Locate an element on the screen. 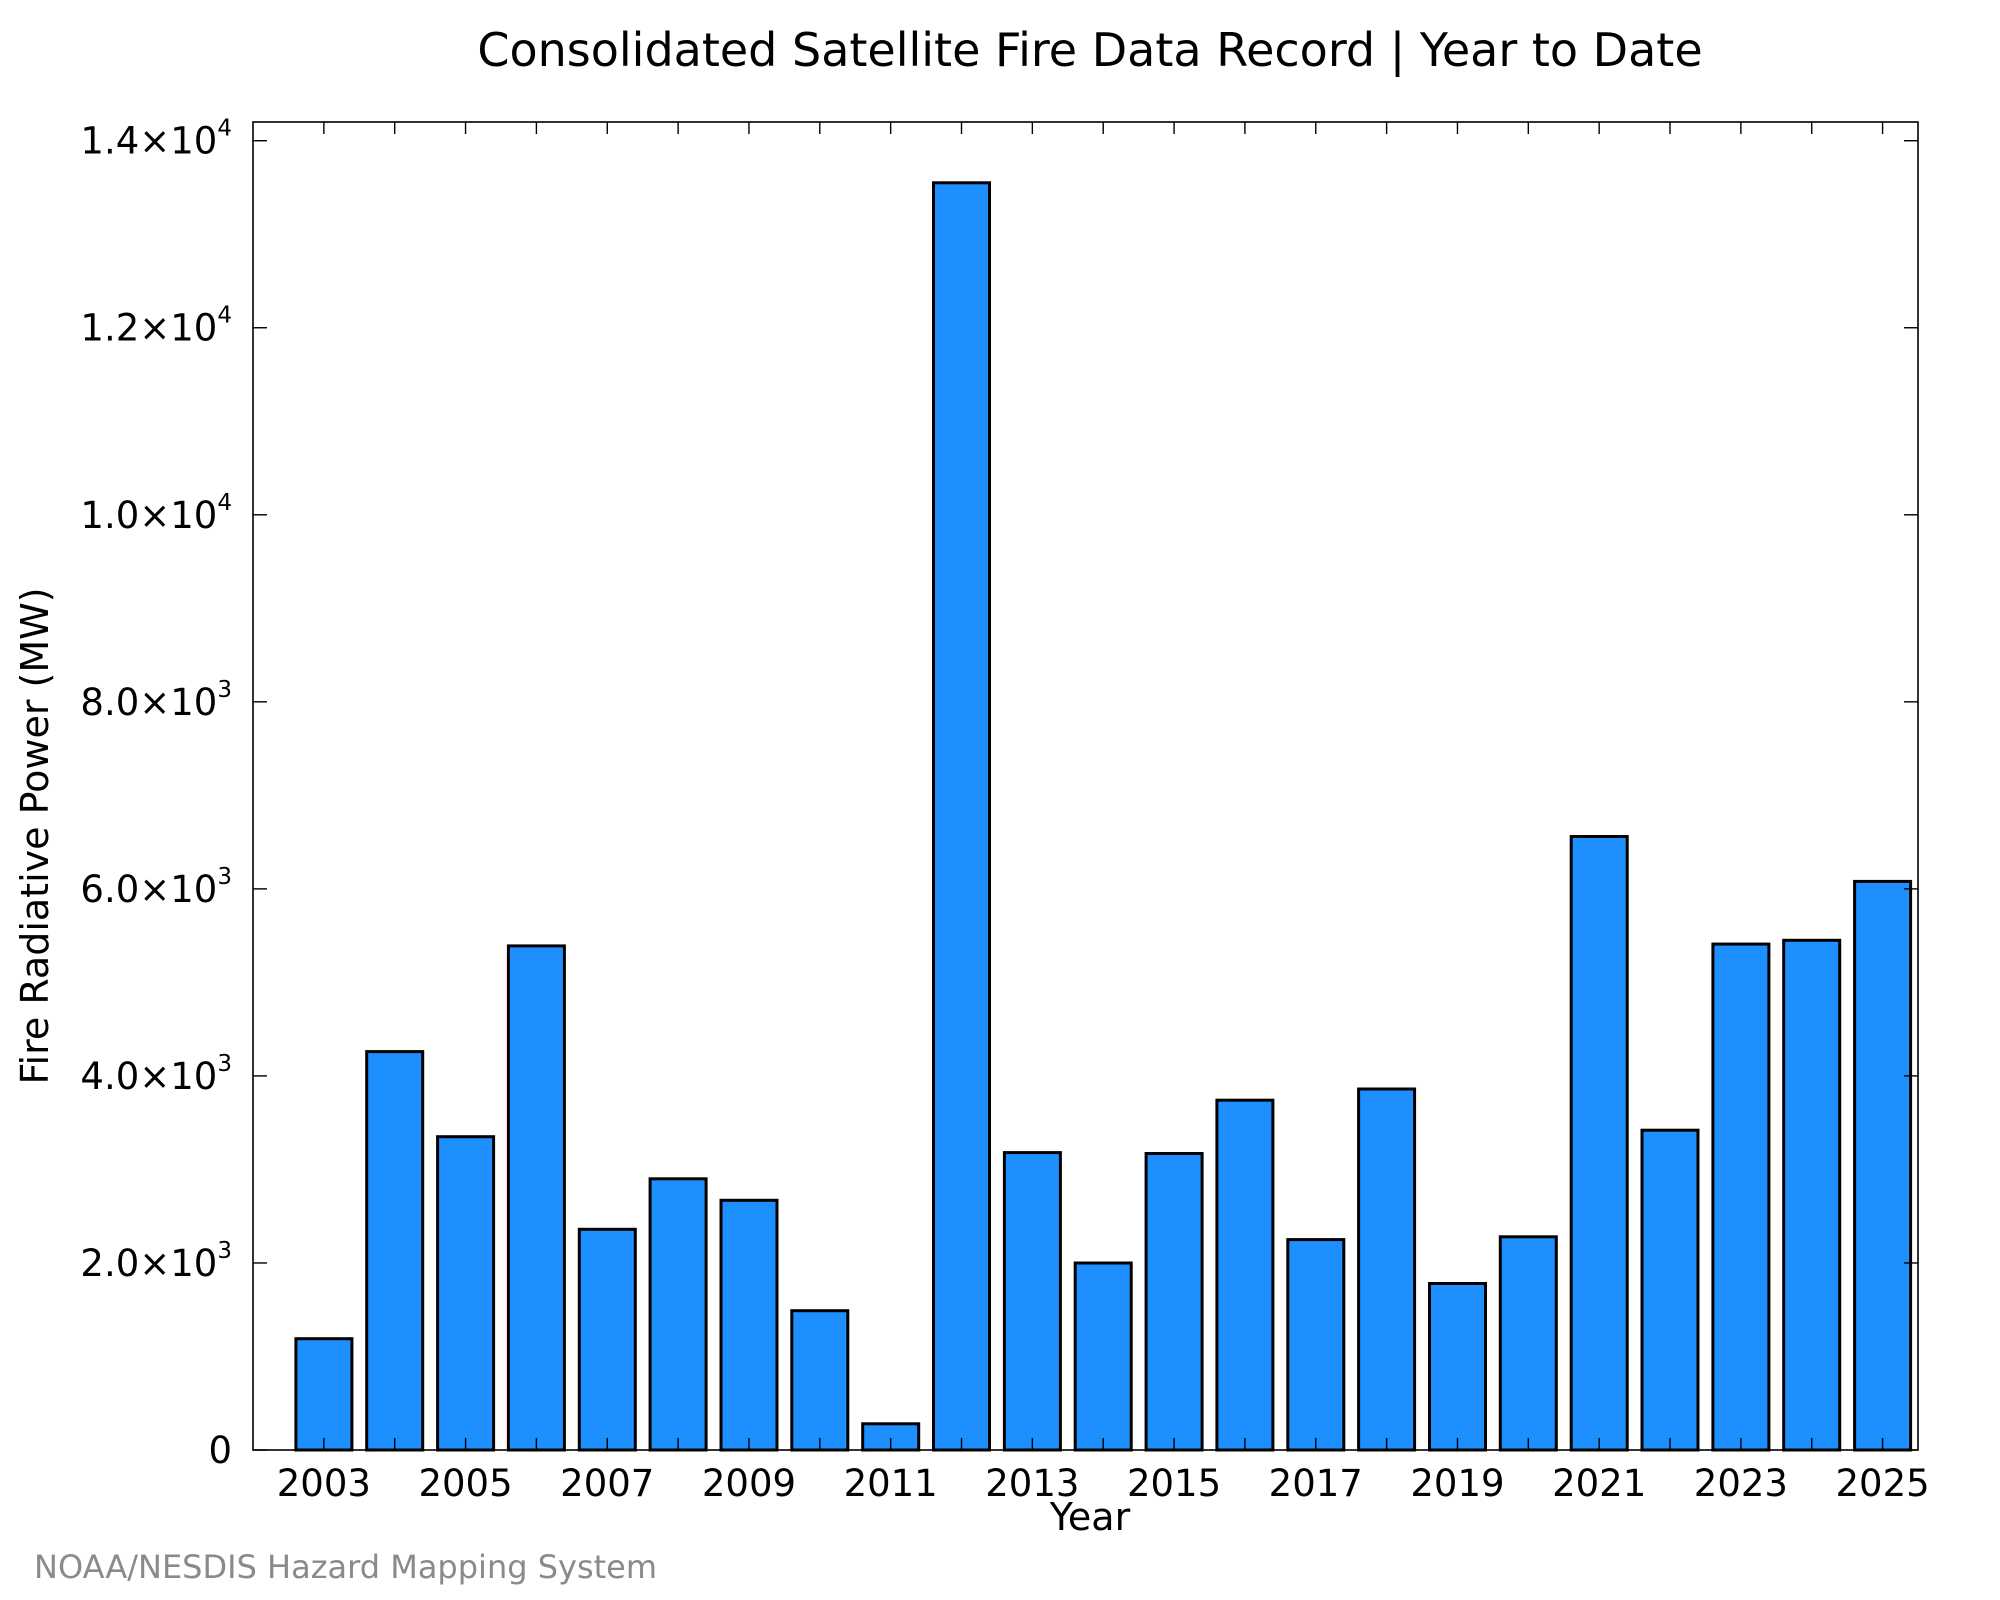  bar-2018 is located at coordinates (1387, 1269).